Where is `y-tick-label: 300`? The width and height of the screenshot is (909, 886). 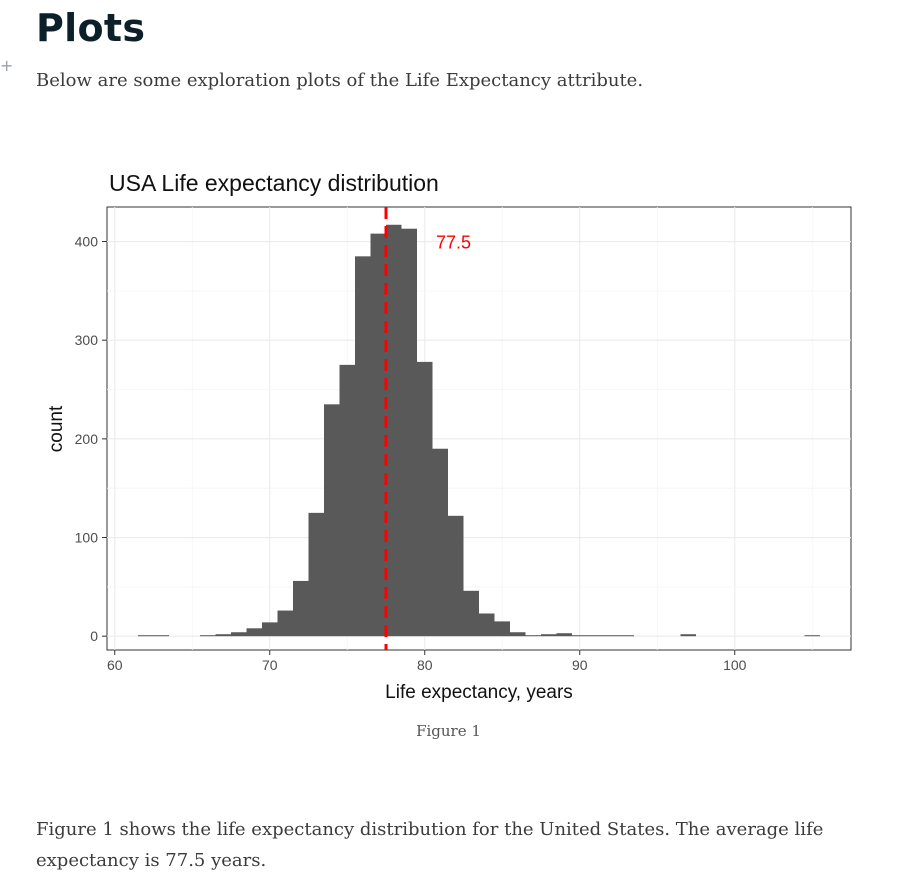 y-tick-label: 300 is located at coordinates (87, 340).